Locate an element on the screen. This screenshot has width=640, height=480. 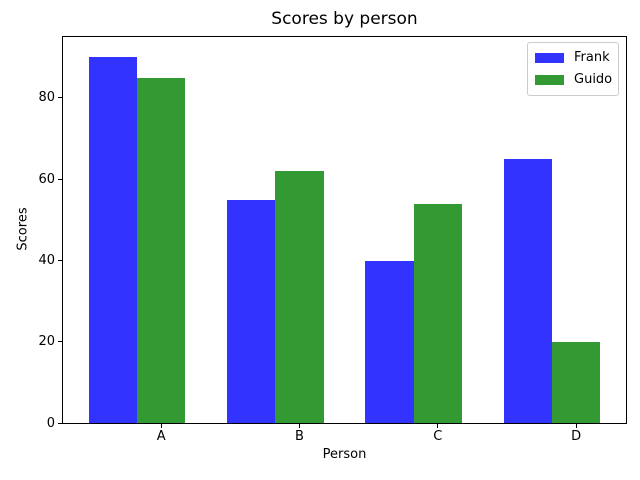
legend-row-frank: Frank is located at coordinates (573, 58).